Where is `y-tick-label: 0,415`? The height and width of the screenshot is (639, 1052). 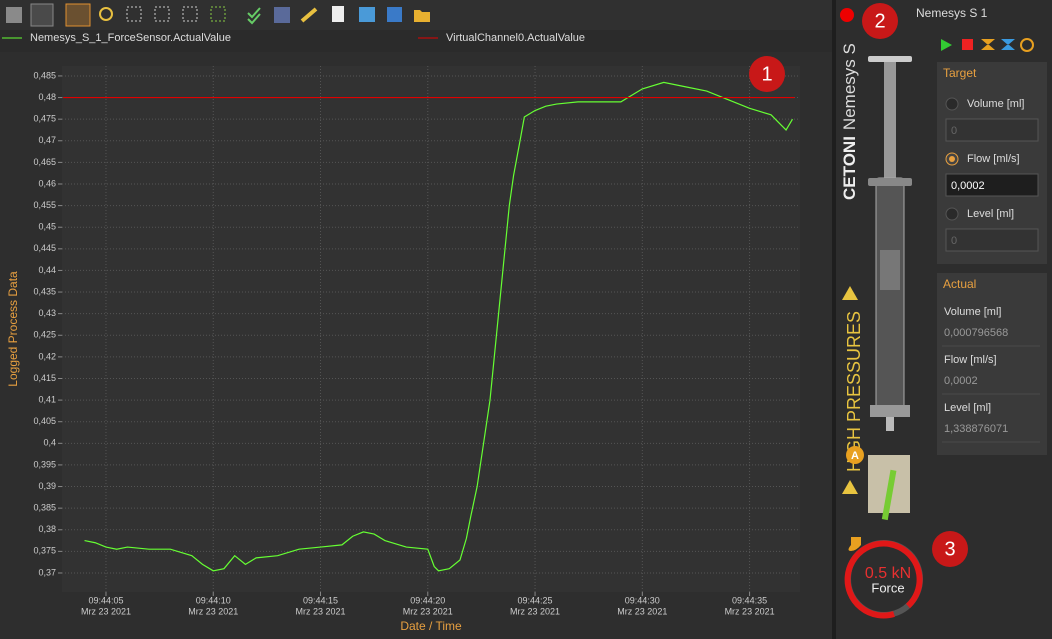
y-tick-label: 0,415 is located at coordinates (44, 378).